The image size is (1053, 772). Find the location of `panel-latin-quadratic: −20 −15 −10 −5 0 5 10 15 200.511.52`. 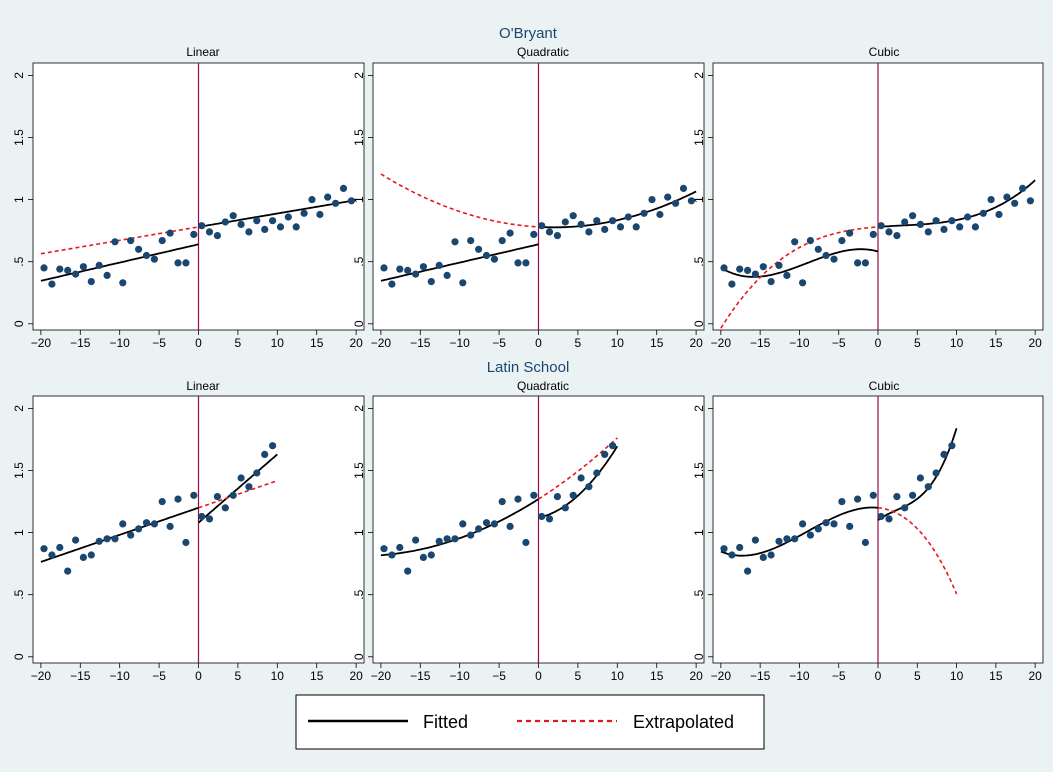

panel-latin-quadratic: −20 −15 −10 −5 0 5 10 15 200.511.52 is located at coordinates (528, 539).